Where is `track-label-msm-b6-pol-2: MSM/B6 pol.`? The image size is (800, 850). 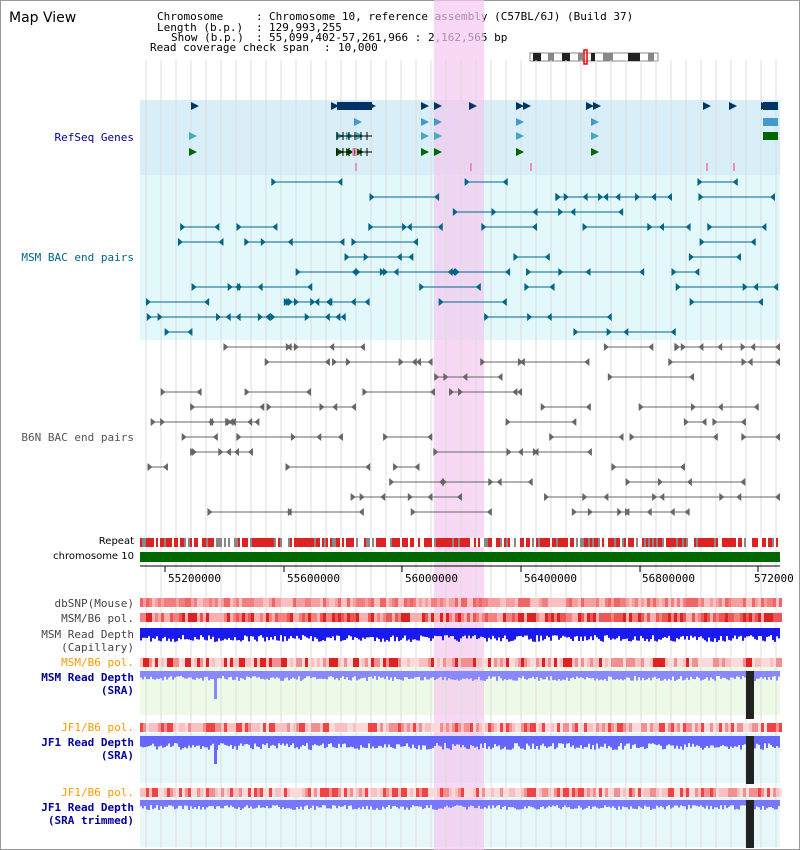
track-label-msm-b6-pol-2: MSM/B6 pol. is located at coordinates (97, 662).